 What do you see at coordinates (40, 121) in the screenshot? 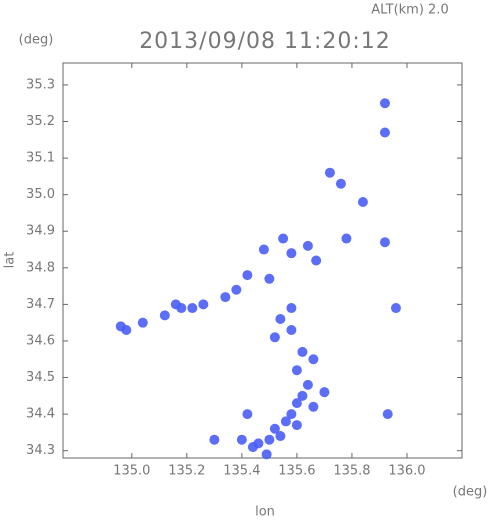
I see `y-tick-label: 35.2` at bounding box center [40, 121].